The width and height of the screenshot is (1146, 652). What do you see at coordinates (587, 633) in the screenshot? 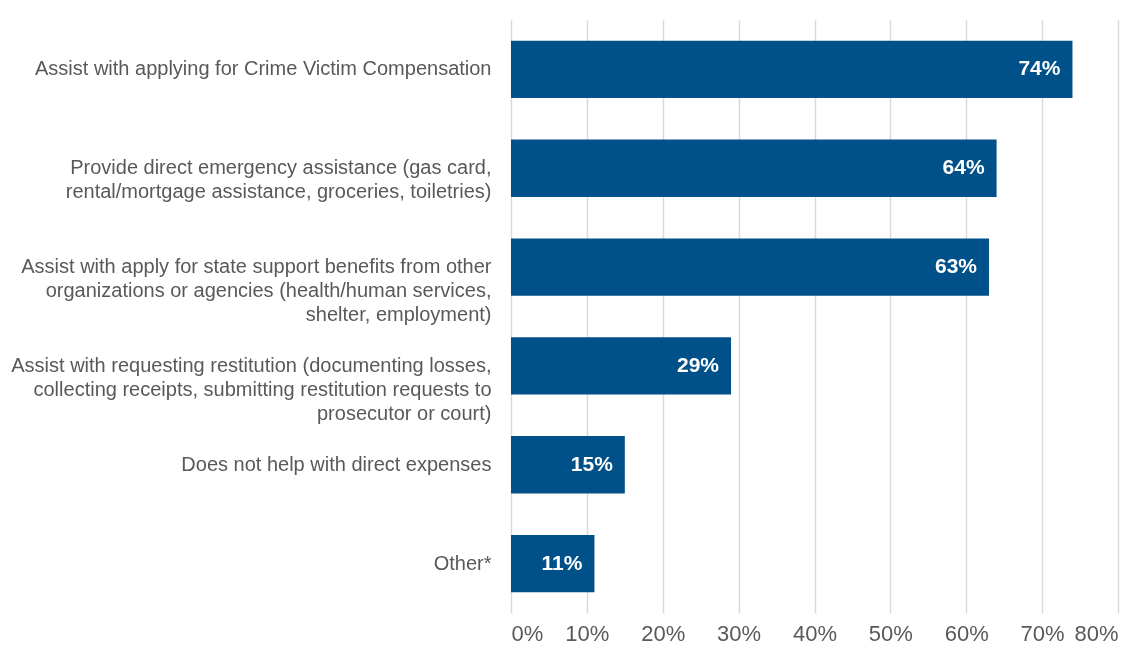
I see `x-tick-label: 10%` at bounding box center [587, 633].